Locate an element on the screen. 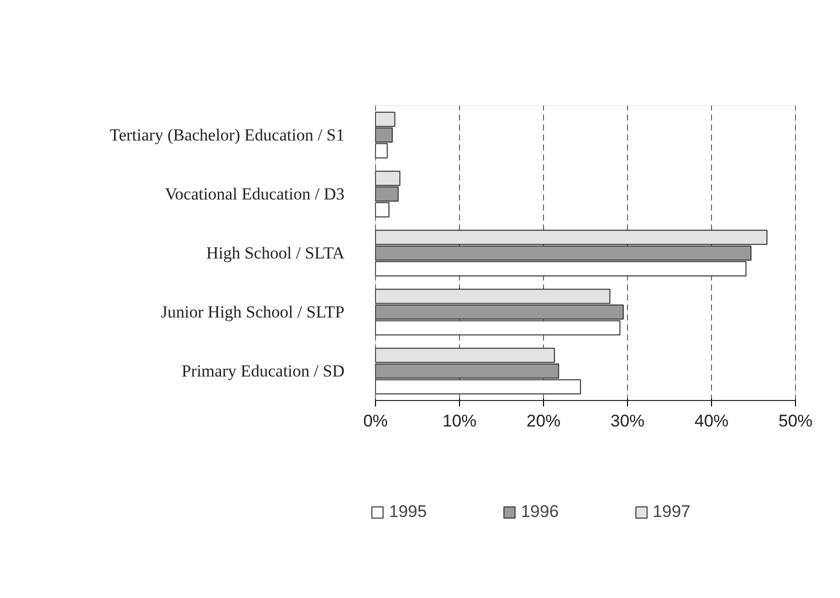  legend-label: 1995 is located at coordinates (408, 512).